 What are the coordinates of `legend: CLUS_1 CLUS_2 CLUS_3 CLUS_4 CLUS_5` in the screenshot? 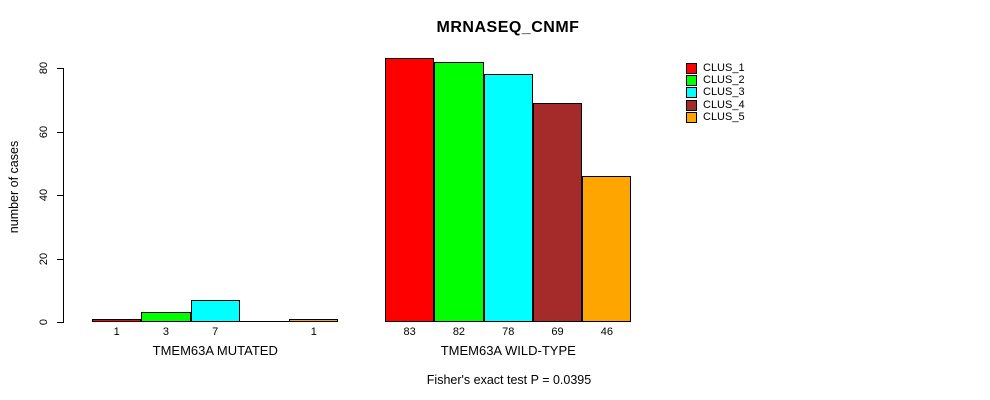 It's located at (715, 93).